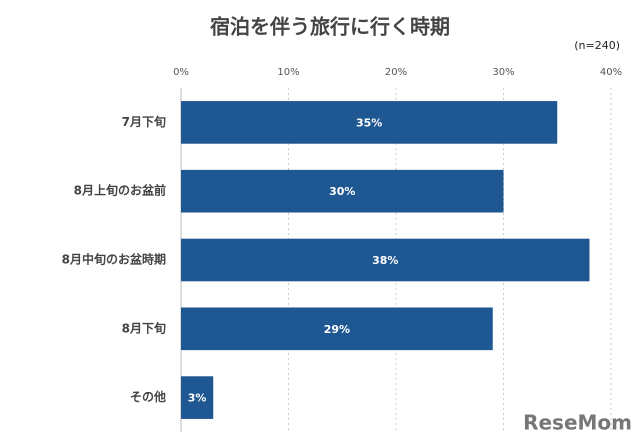 This screenshot has width=640, height=448. I want to click on y-tick-label: 8月中旬のお盆時期, so click(114, 259).